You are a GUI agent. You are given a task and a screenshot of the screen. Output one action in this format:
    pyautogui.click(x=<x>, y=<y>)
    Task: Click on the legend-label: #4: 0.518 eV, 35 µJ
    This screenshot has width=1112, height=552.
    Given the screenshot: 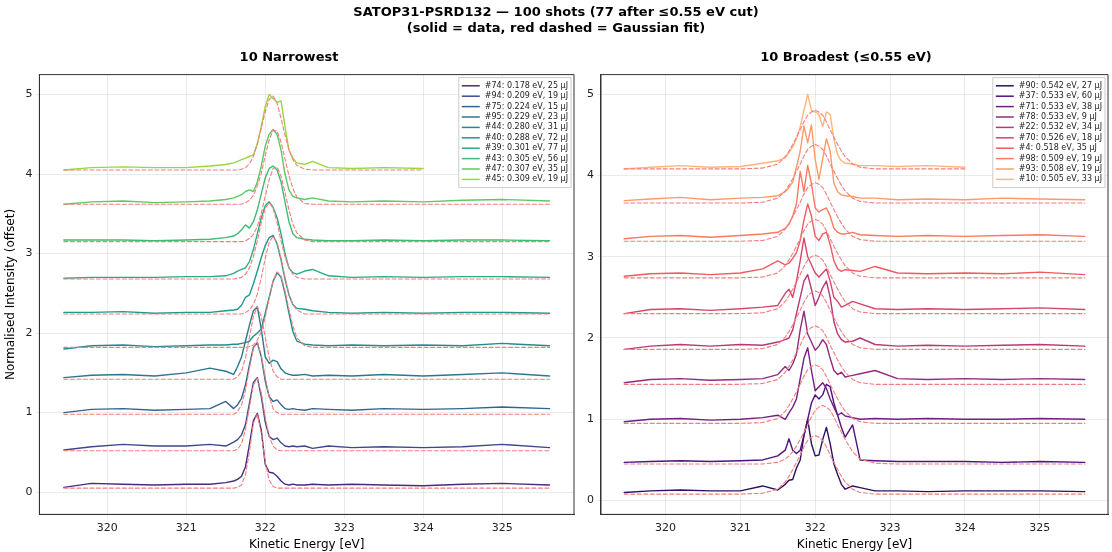 What is the action you would take?
    pyautogui.click(x=1057, y=148)
    